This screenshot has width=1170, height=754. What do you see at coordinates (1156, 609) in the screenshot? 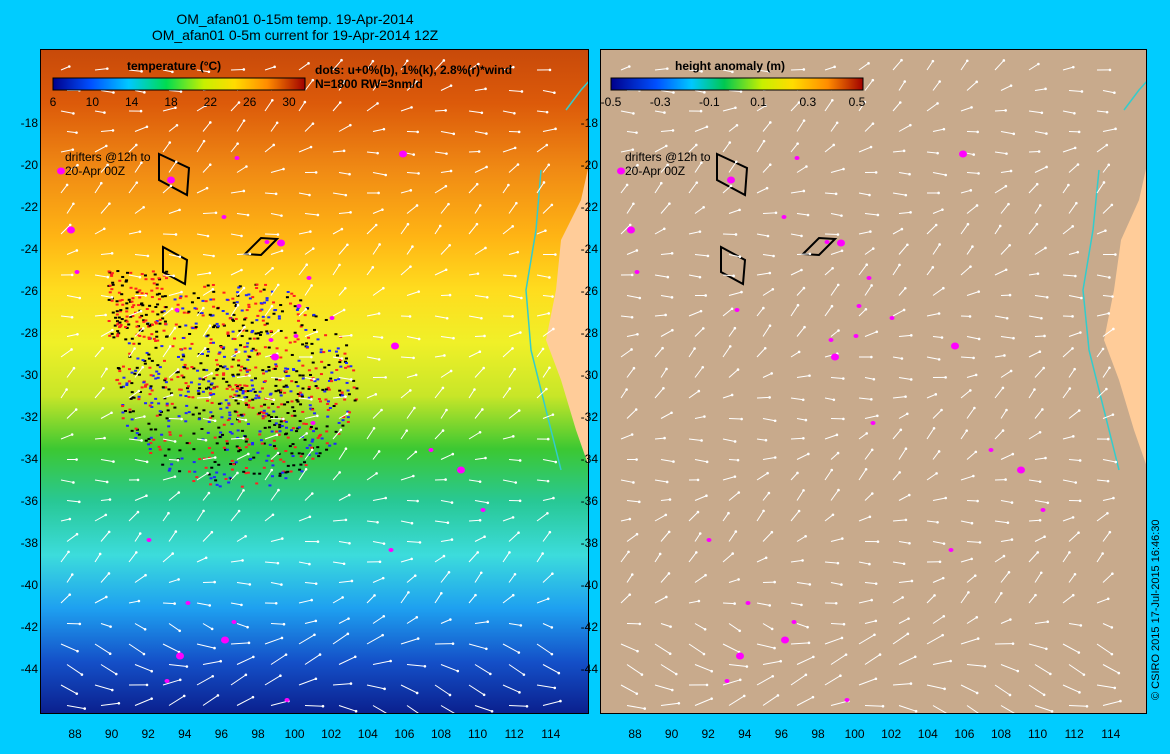
I see `copyright-notice: © CSIRO 2015 17-Jul-2015 16:46:30` at bounding box center [1156, 609].